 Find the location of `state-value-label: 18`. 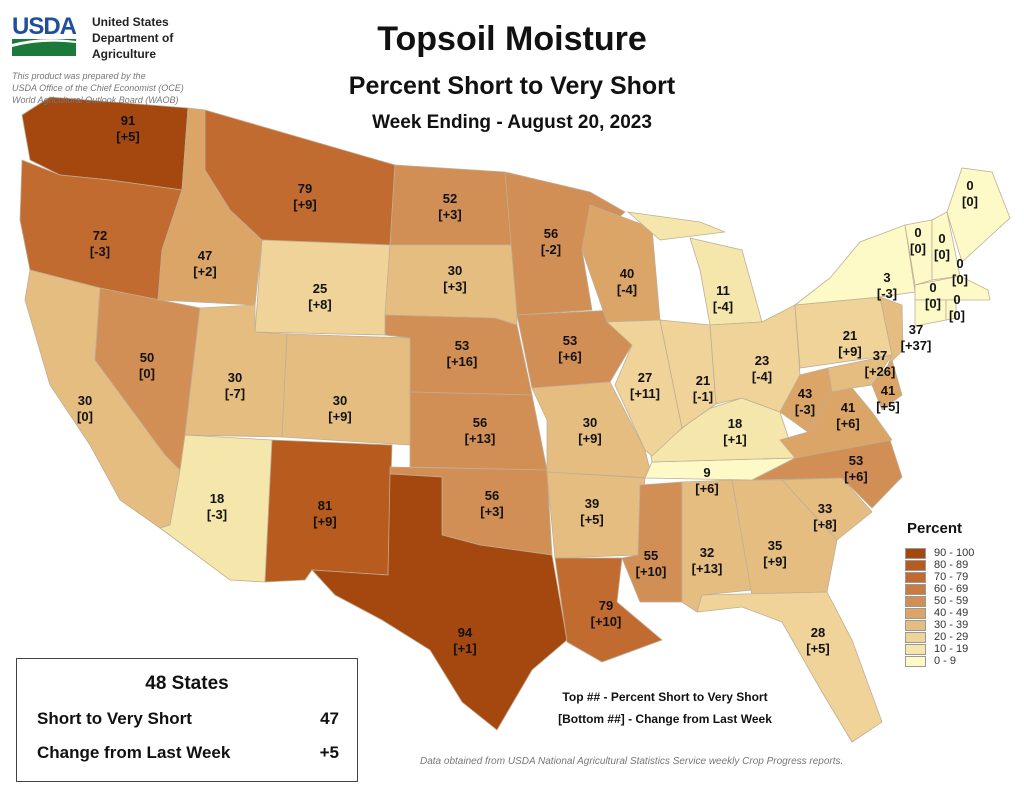

state-value-label: 18 is located at coordinates (735, 423).